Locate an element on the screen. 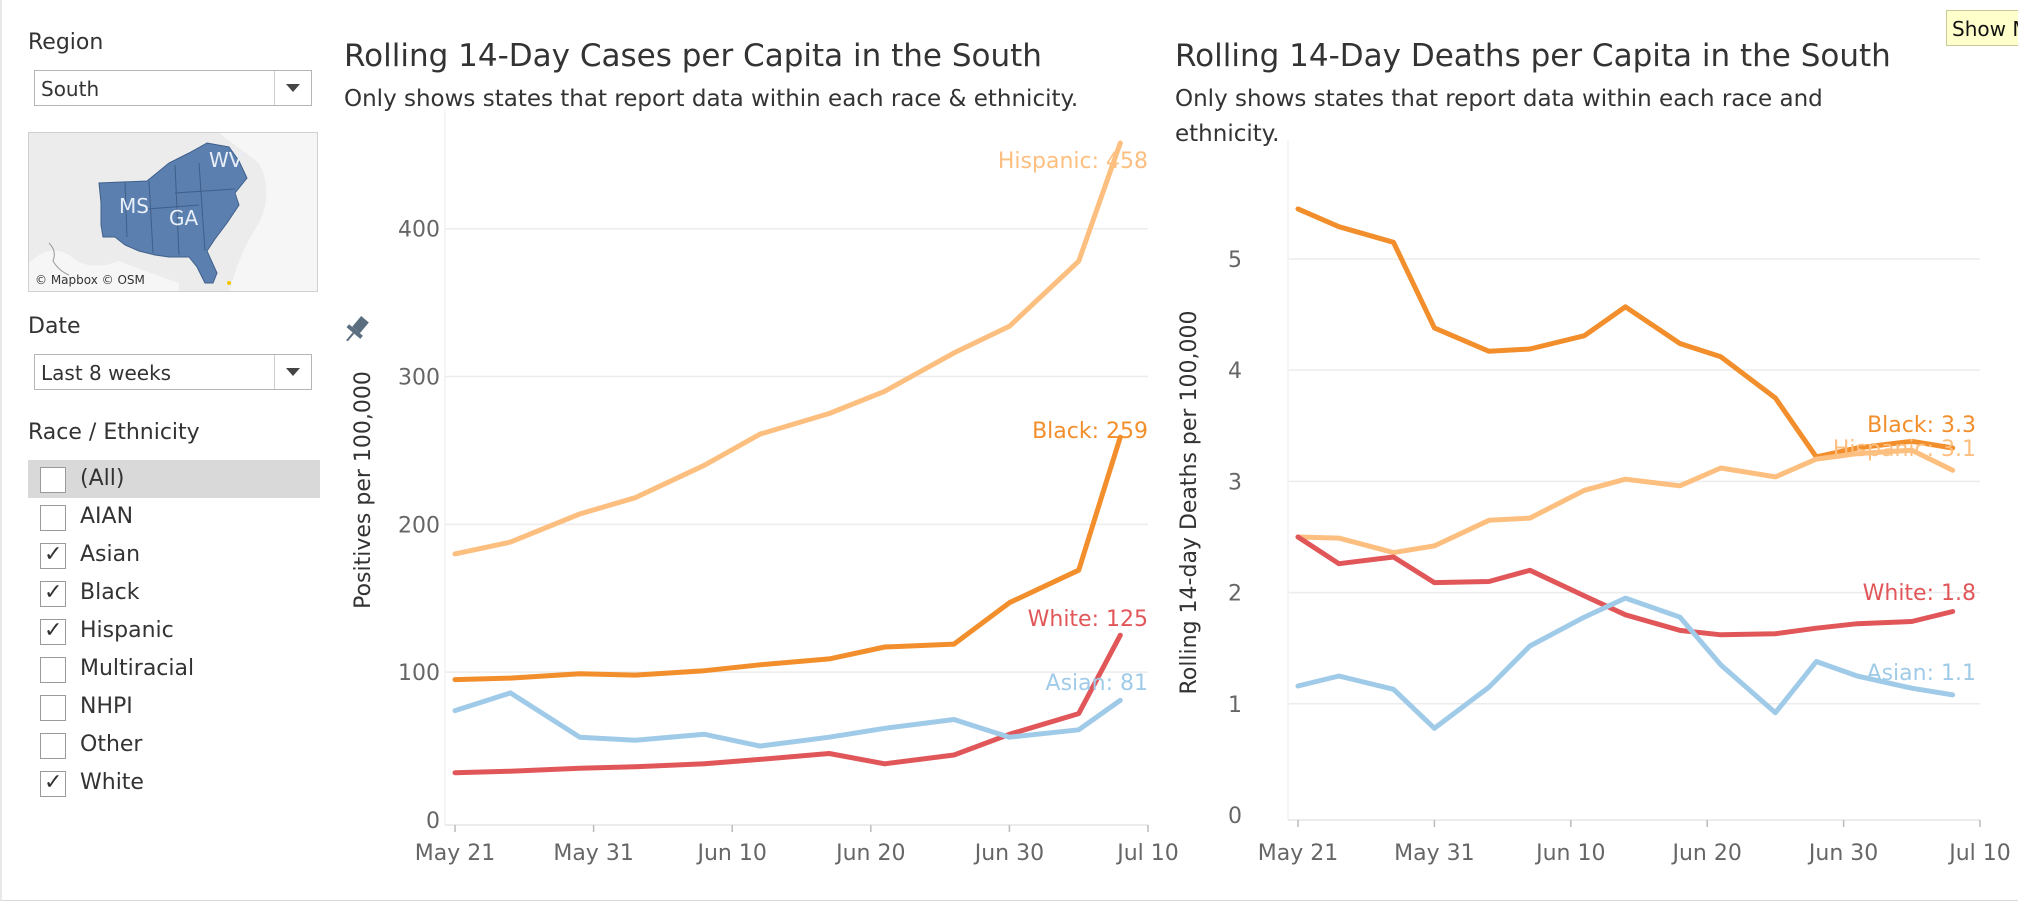  race-option: ✓ Hispanic is located at coordinates (174, 631).